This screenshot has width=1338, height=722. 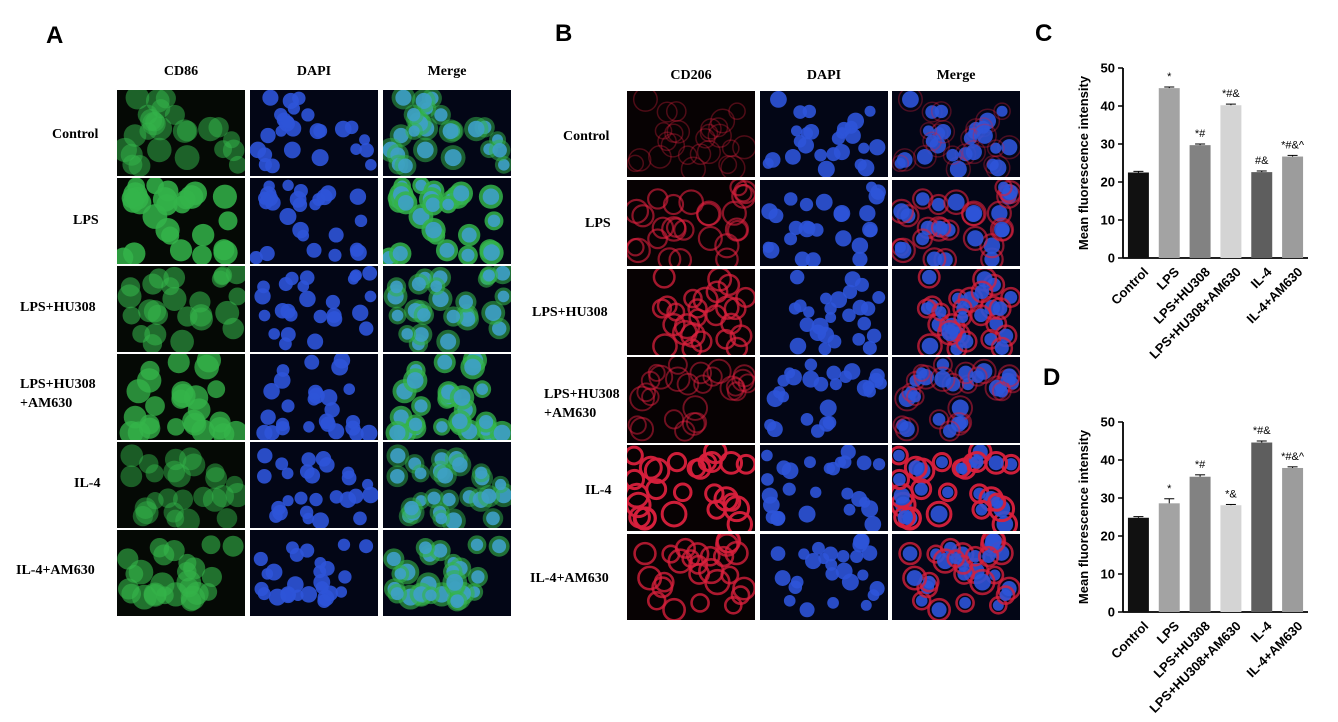 I want to click on panel-c-y-tick-label-0: 0, so click(x=1111, y=258).